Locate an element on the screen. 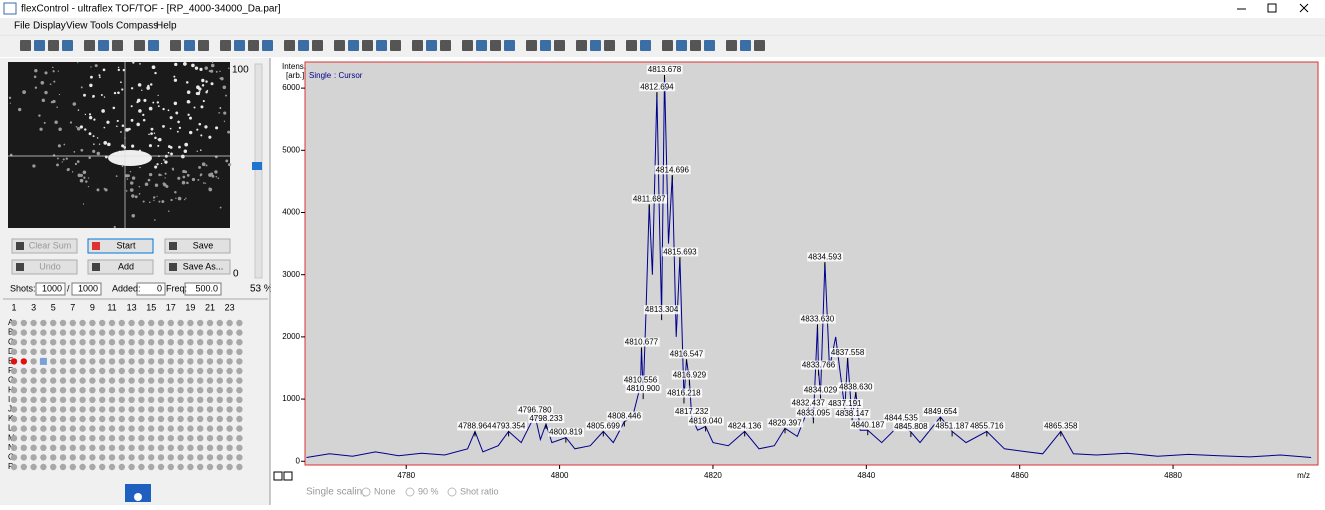 This screenshot has width=1325, height=510. button-label: Save is located at coordinates (203, 245).